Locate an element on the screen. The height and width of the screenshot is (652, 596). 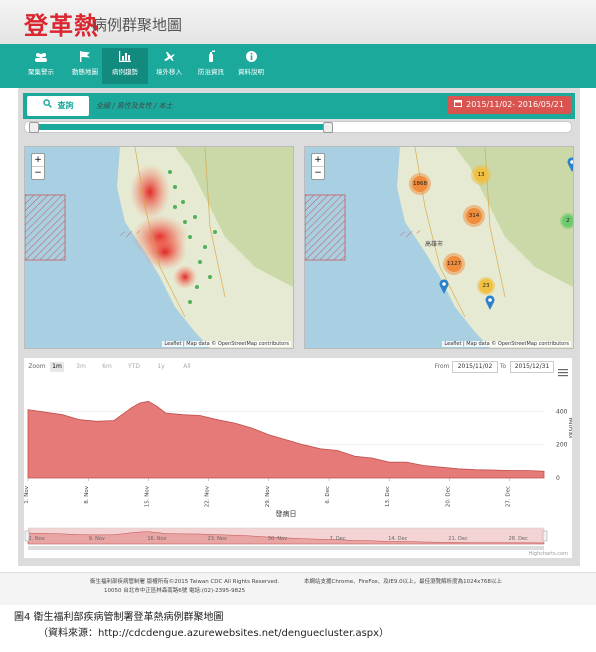
to-label: To is located at coordinates (503, 366).